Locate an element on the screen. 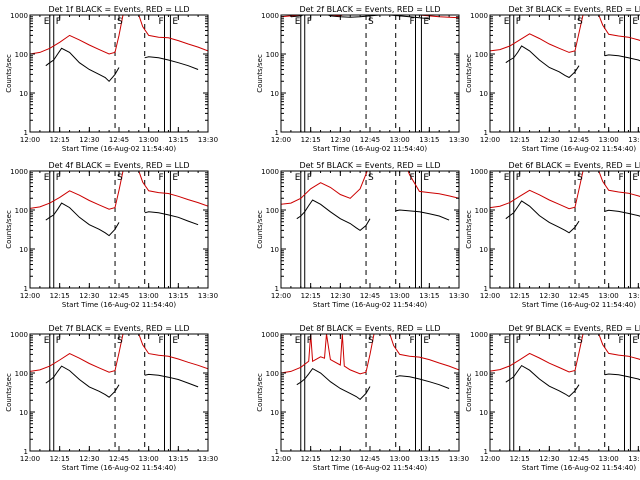 This screenshot has width=640, height=480. panel-title: Det 5f BLACK = Events, RED = LLD is located at coordinates (369, 165).